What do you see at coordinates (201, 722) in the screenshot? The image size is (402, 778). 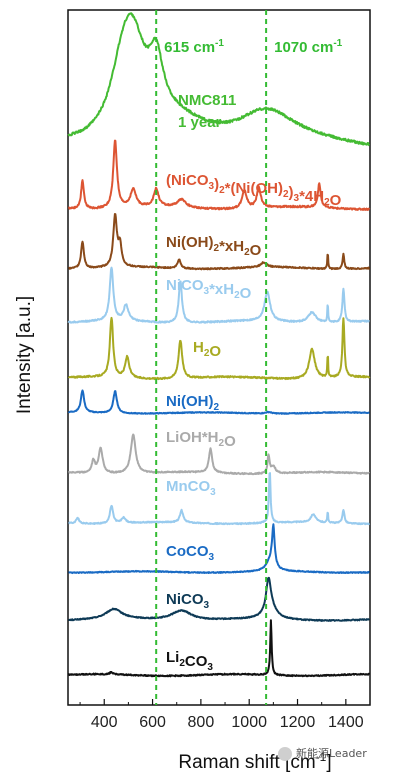 I see `x-tick-label: 800` at bounding box center [201, 722].